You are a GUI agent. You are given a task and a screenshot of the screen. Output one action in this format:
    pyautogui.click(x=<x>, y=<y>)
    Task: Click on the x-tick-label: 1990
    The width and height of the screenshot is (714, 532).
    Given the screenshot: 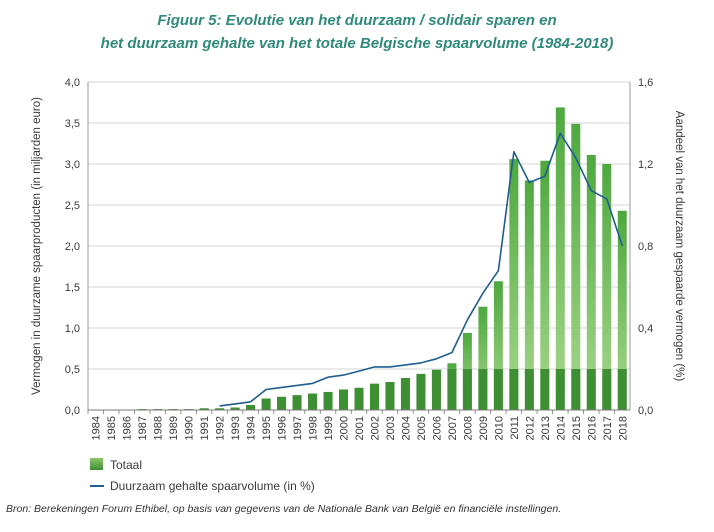 What is the action you would take?
    pyautogui.click(x=190, y=428)
    